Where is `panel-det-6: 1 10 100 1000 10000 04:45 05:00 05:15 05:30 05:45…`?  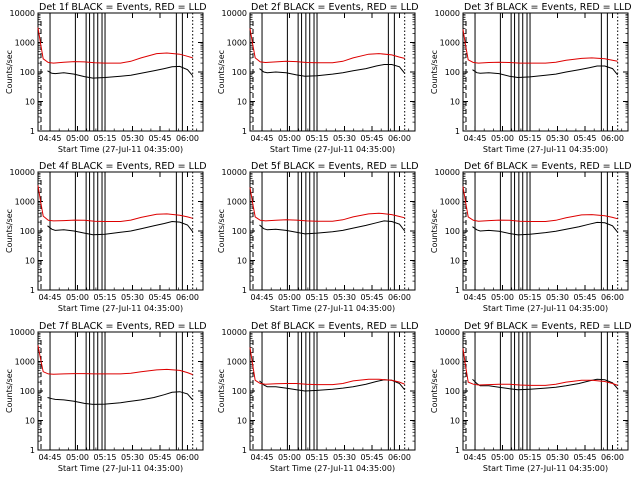
panel-det-6: 1 10 100 1000 10000 04:45 05:00 05:15 05:30 05:45… is located at coordinates (531, 237).